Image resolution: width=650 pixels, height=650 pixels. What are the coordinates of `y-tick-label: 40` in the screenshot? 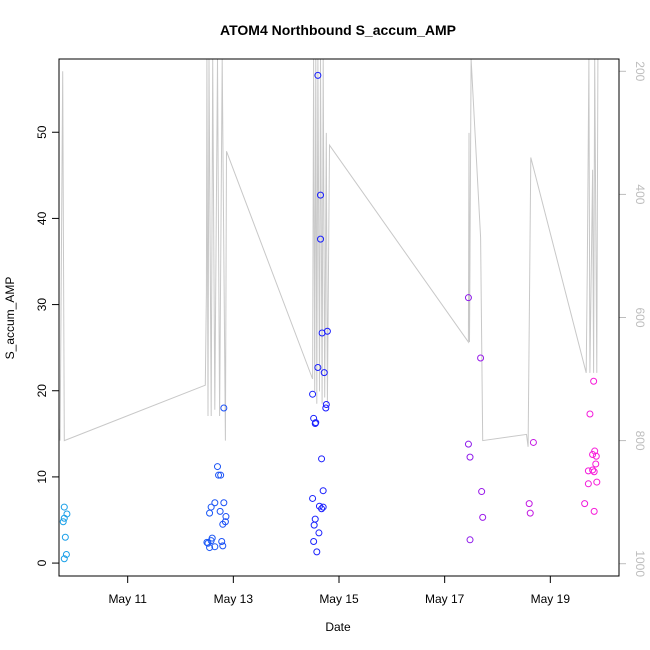 It's located at (42, 218).